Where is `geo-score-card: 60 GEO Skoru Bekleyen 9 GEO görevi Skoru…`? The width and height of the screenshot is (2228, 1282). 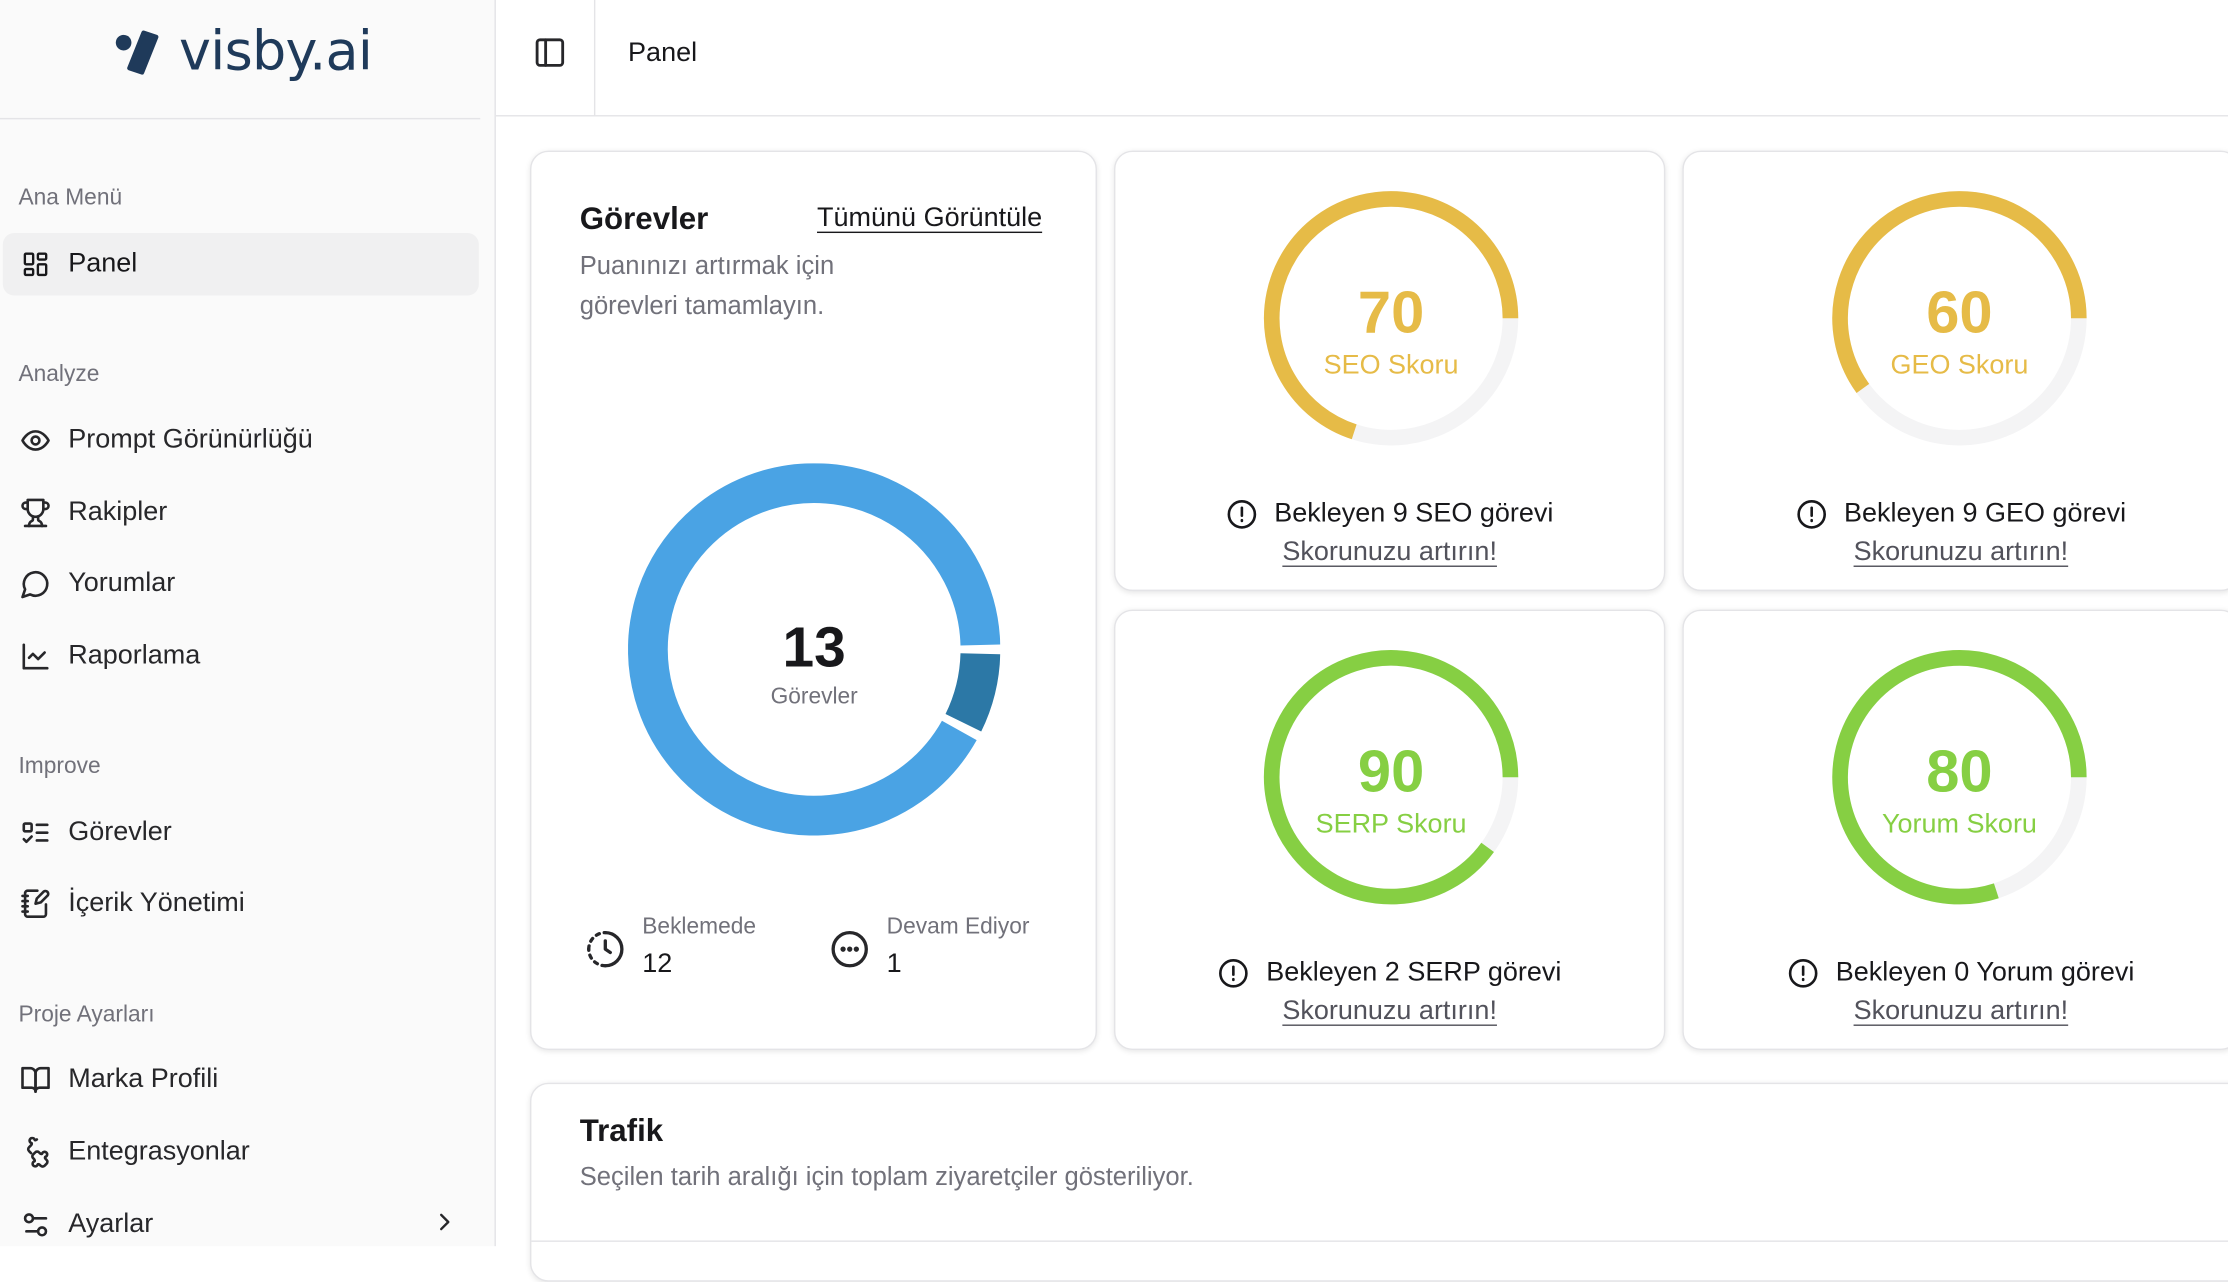 geo-score-card: 60 GEO Skoru Bekleyen 9 GEO görevi Skoru… is located at coordinates (1955, 371).